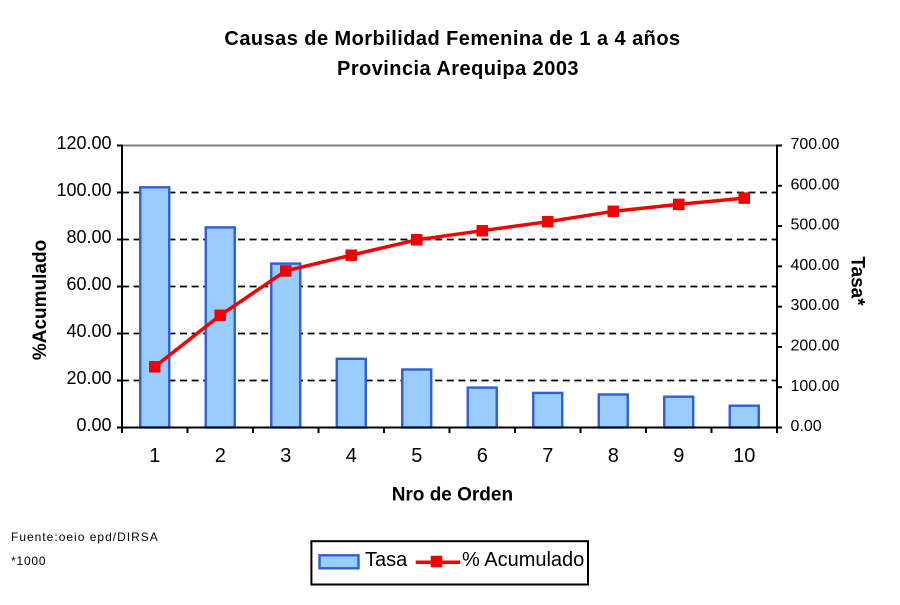 This screenshot has width=900, height=605. Describe the element at coordinates (83, 143) in the screenshot. I see `svg-text: 120.00` at that location.